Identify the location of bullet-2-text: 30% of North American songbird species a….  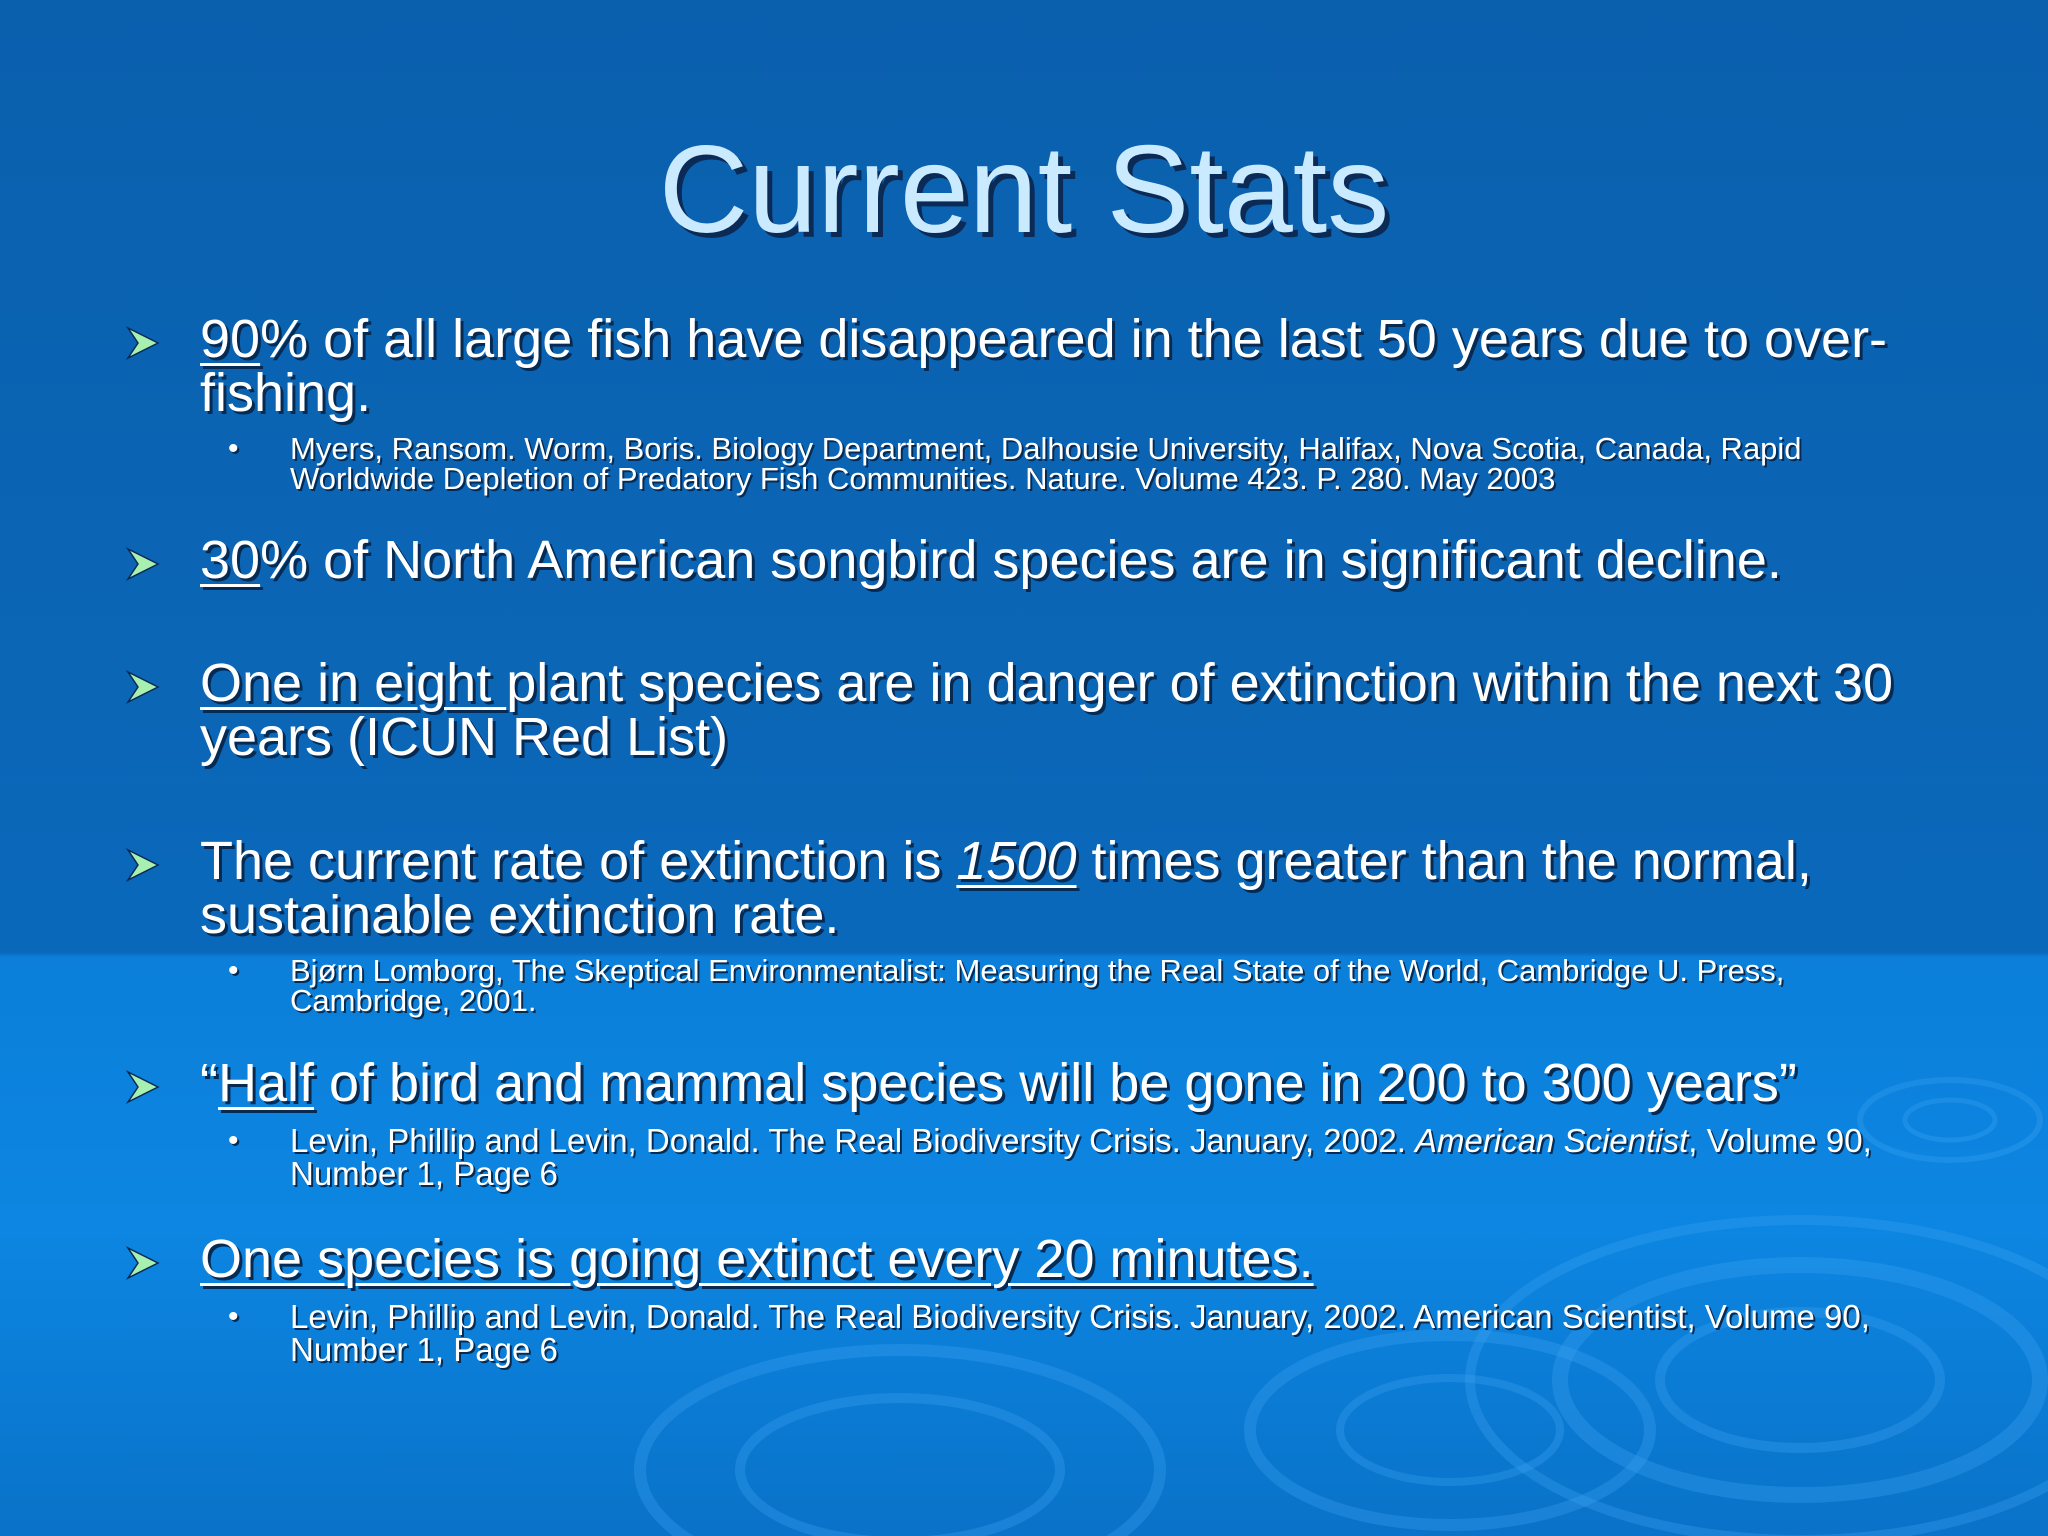
(1070, 560).